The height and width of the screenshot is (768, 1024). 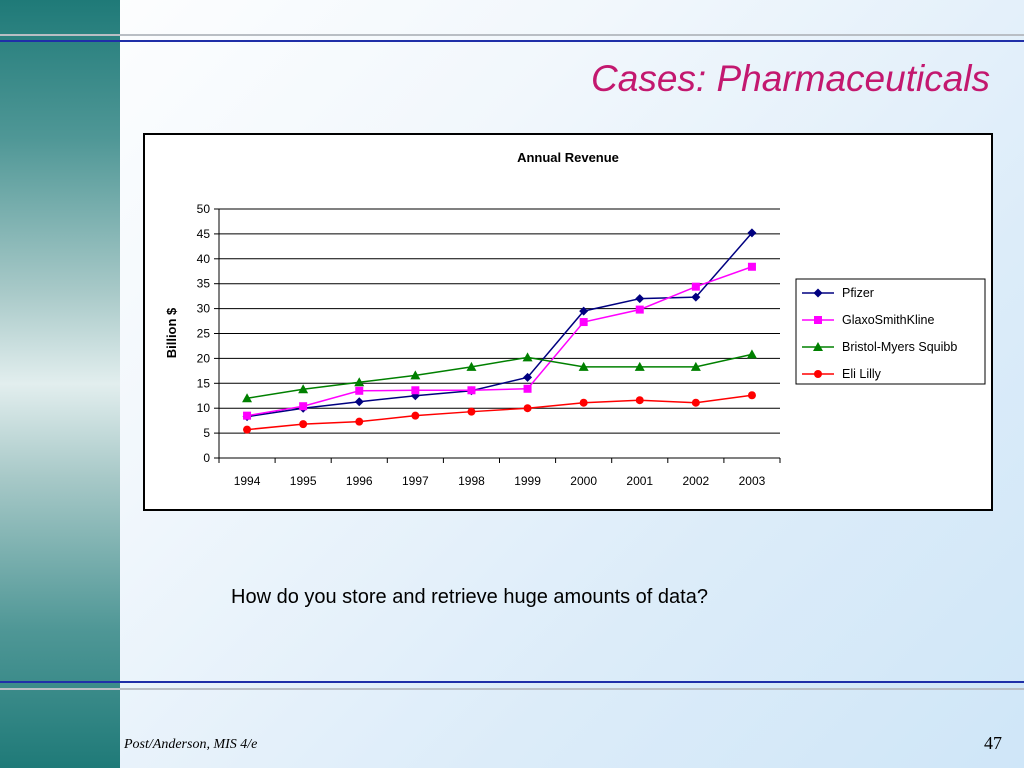 I want to click on y-tick-label: 15, so click(x=204, y=383).